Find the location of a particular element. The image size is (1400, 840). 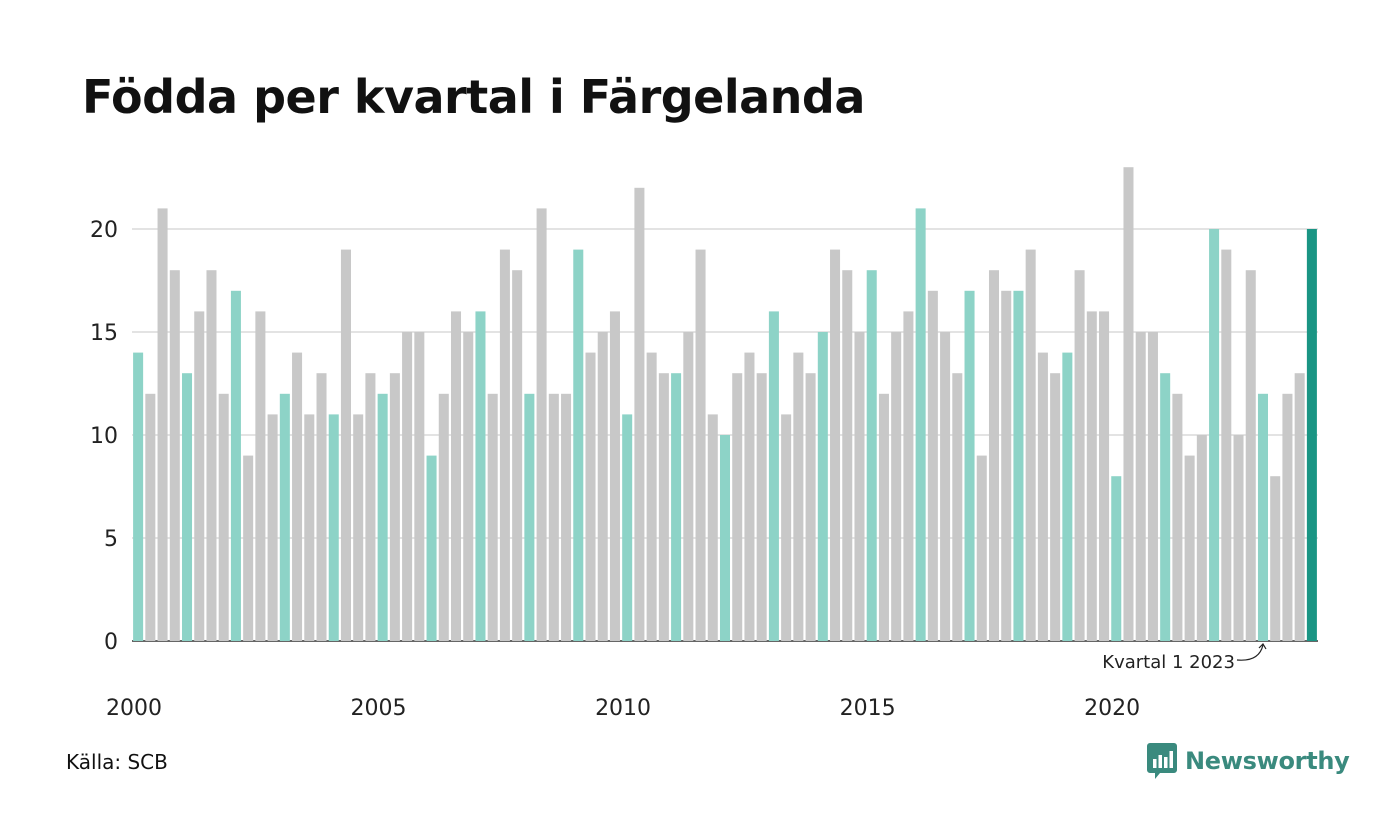

y-axis-ticks: 0 5 10 15 20 is located at coordinates (104, 436).